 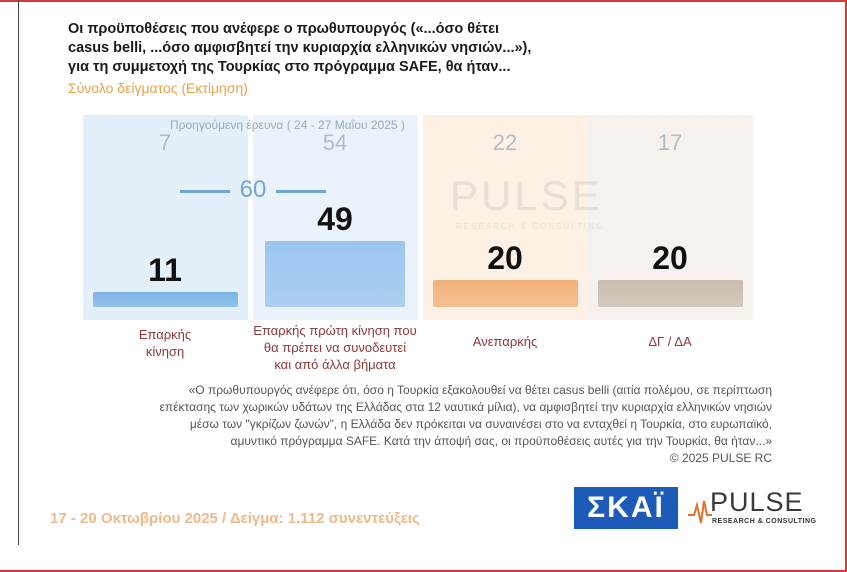 What do you see at coordinates (530, 226) in the screenshot?
I see `watermark-tagline: RESEARCH & CONSULTING` at bounding box center [530, 226].